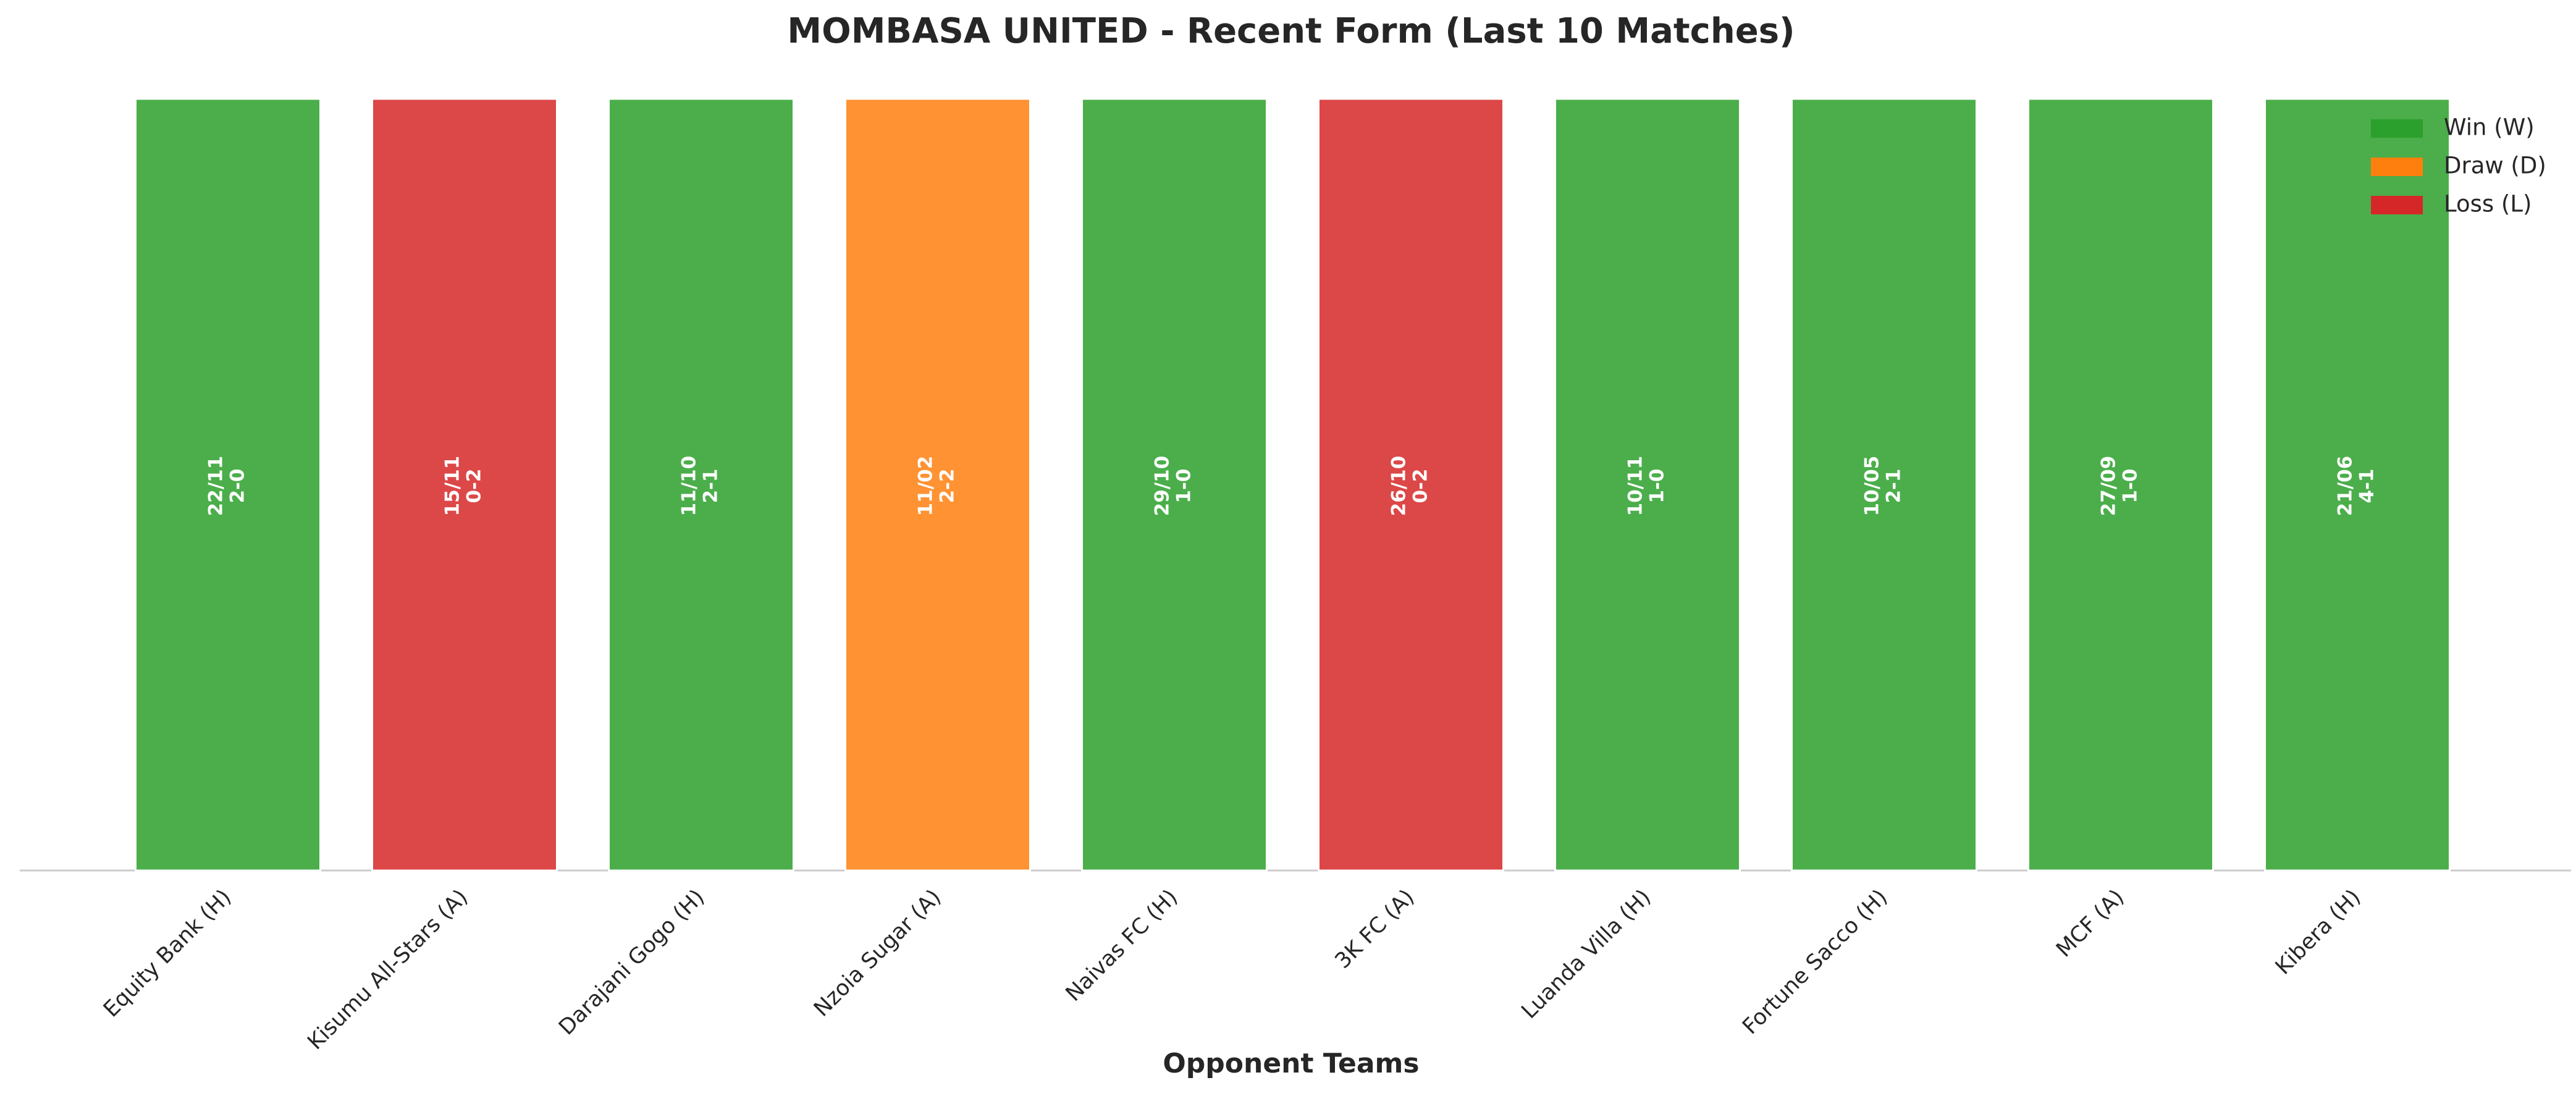 Image resolution: width=2576 pixels, height=1096 pixels. Describe the element at coordinates (2488, 204) in the screenshot. I see `legend-label: Loss (L)` at that location.